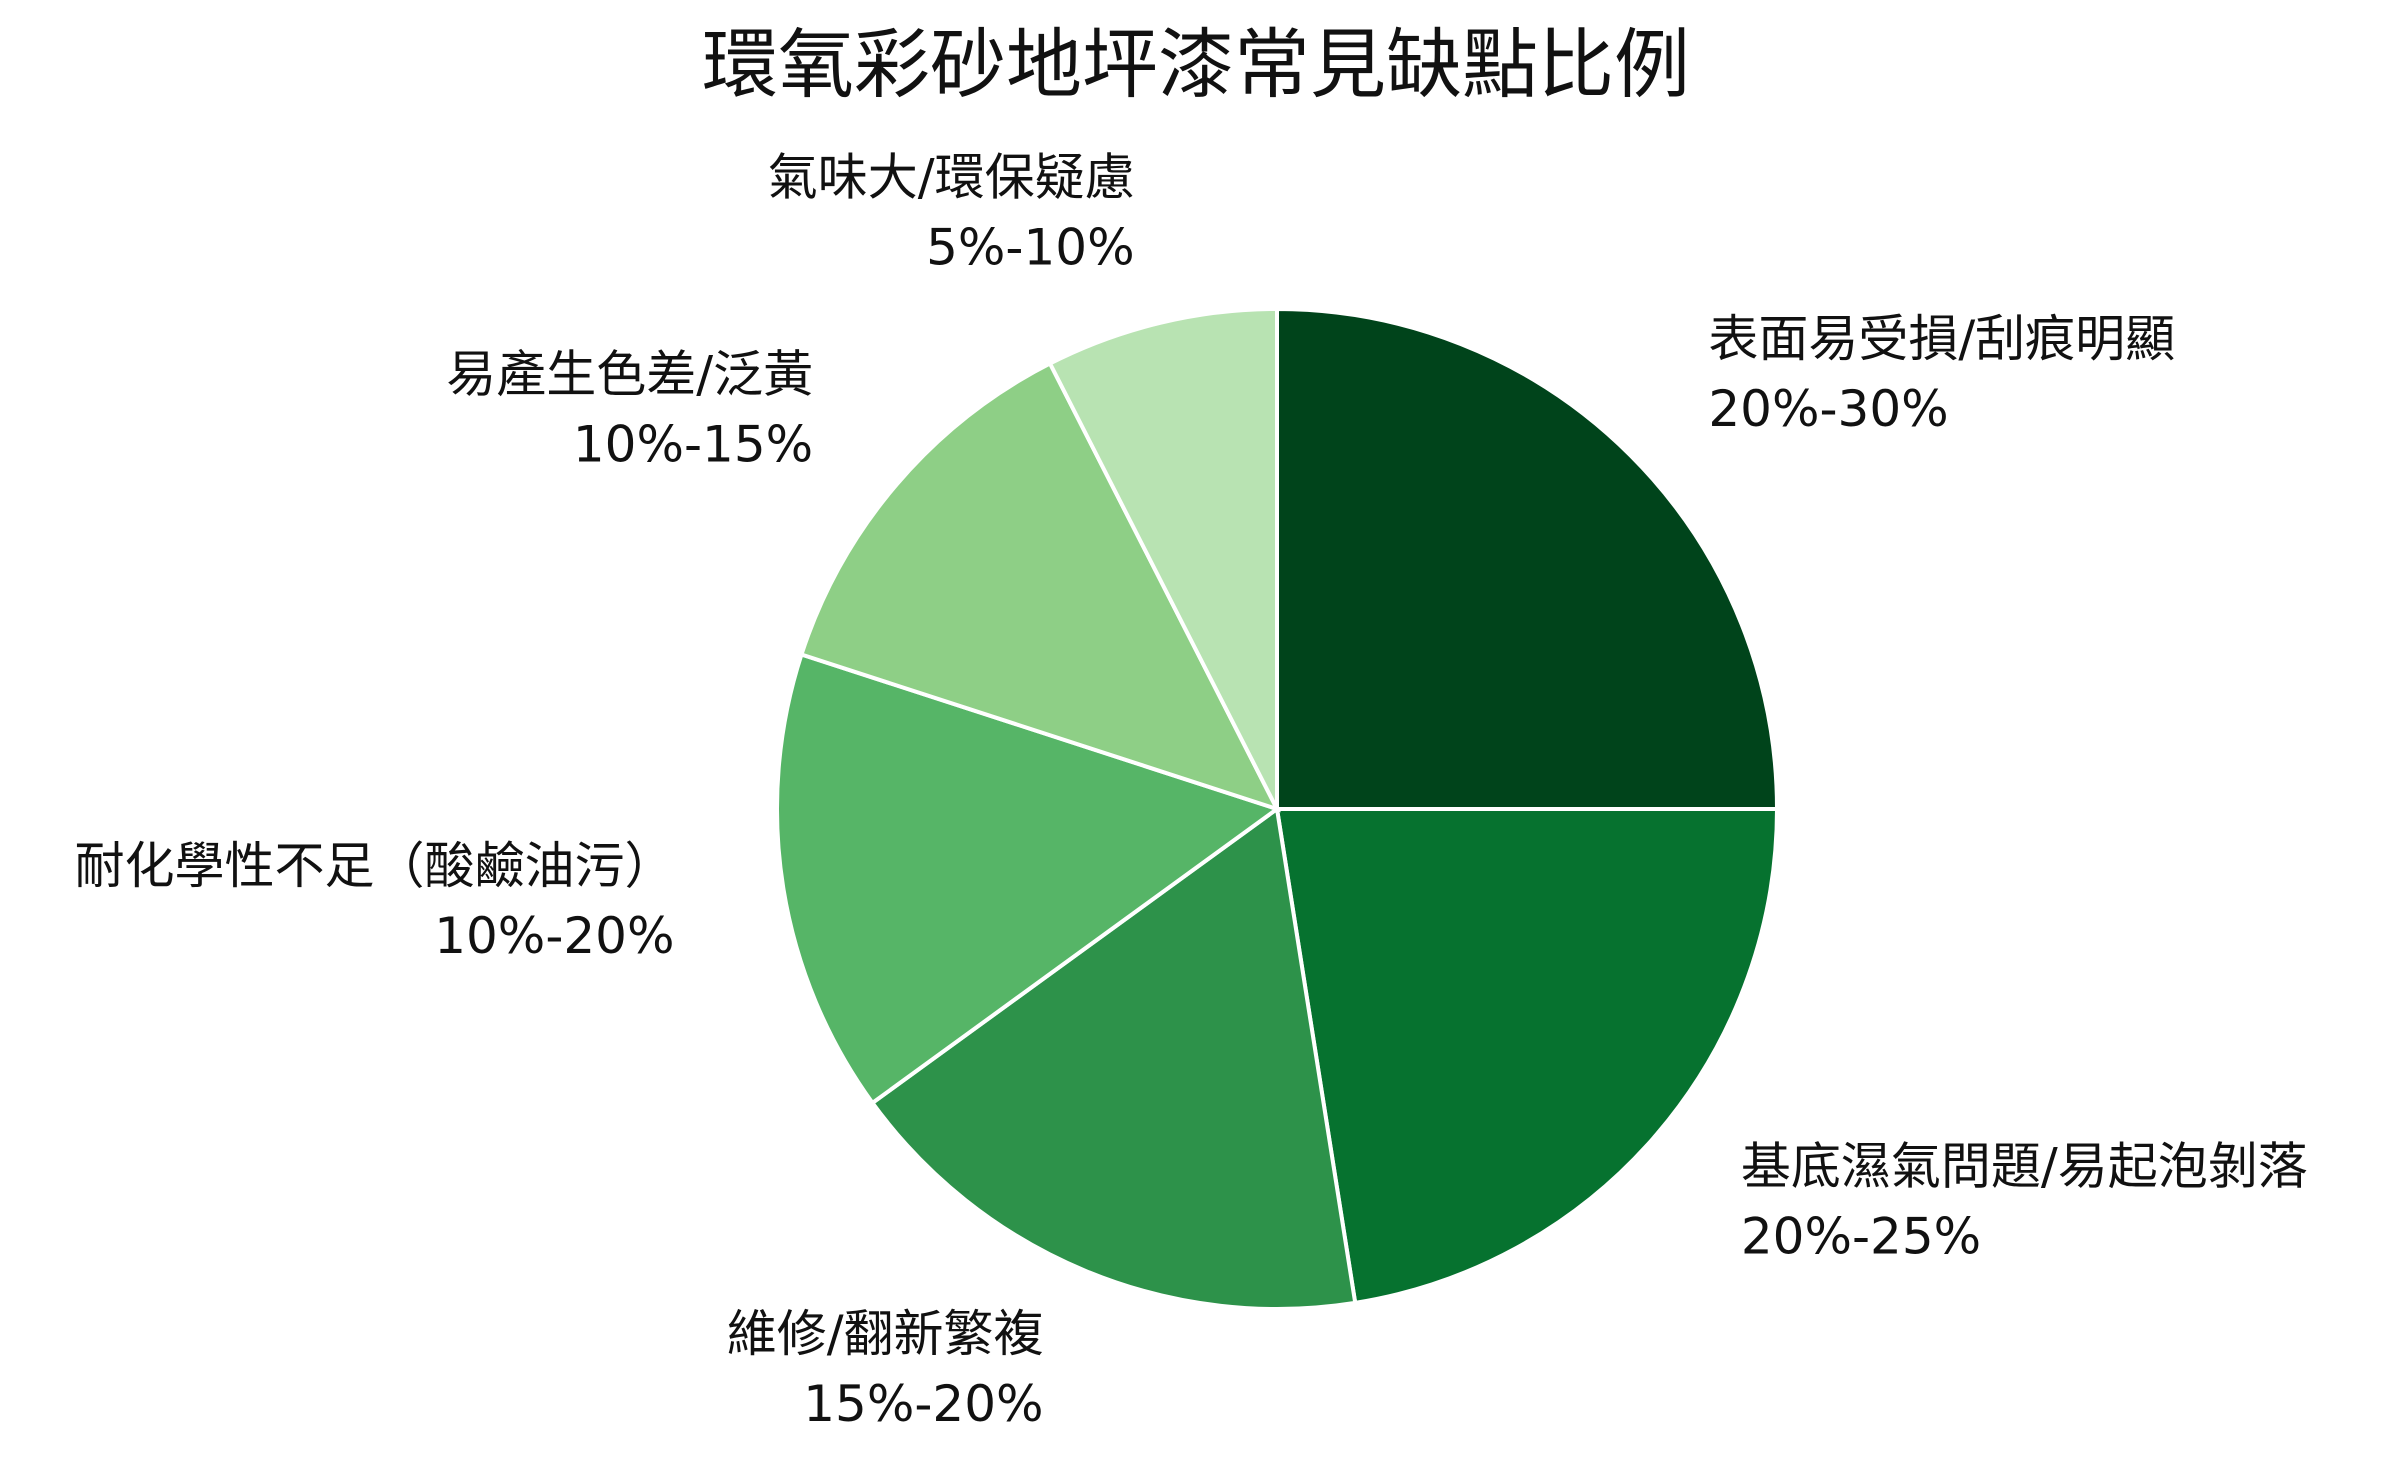 The height and width of the screenshot is (1468, 2392). Describe the element at coordinates (554, 936) in the screenshot. I see `slice-value-label: 10%-20%` at that location.